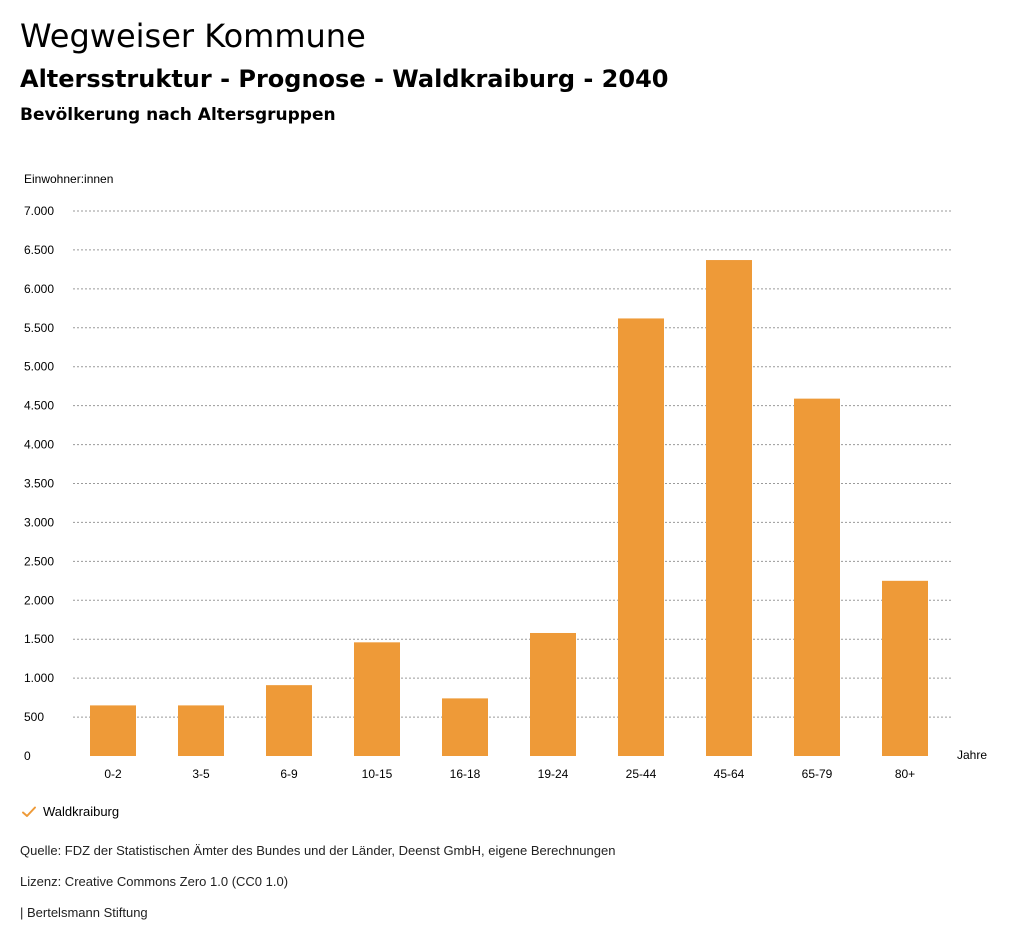  I want to click on y-tick-label: 3.000, so click(39, 522).